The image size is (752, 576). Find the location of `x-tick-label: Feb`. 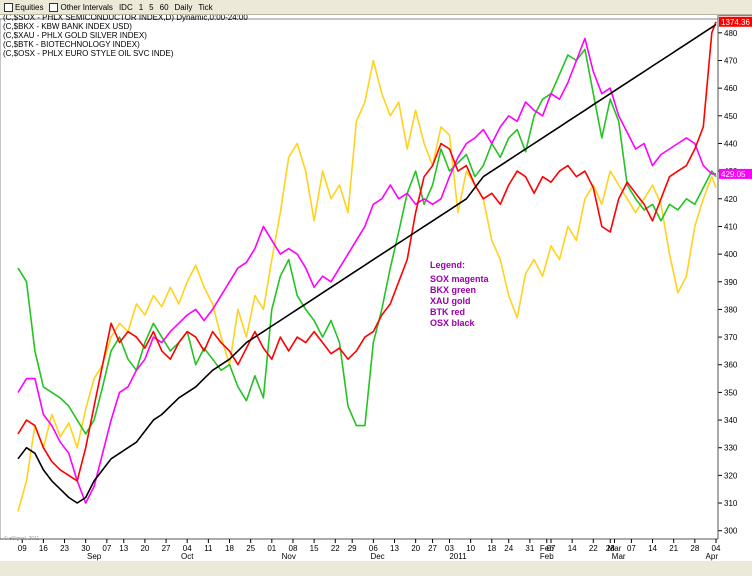

x-tick-label: Feb is located at coordinates (547, 548).